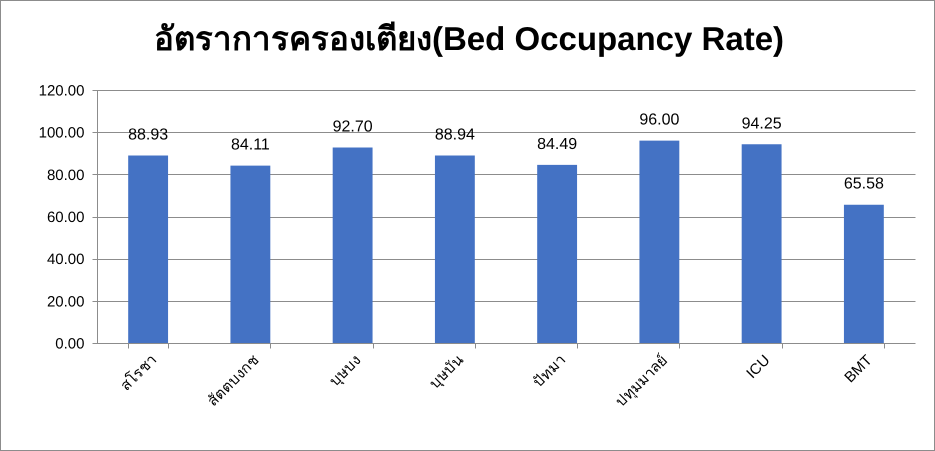 The height and width of the screenshot is (451, 935). Describe the element at coordinates (148, 135) in the screenshot. I see `data-label: 88.93` at that location.